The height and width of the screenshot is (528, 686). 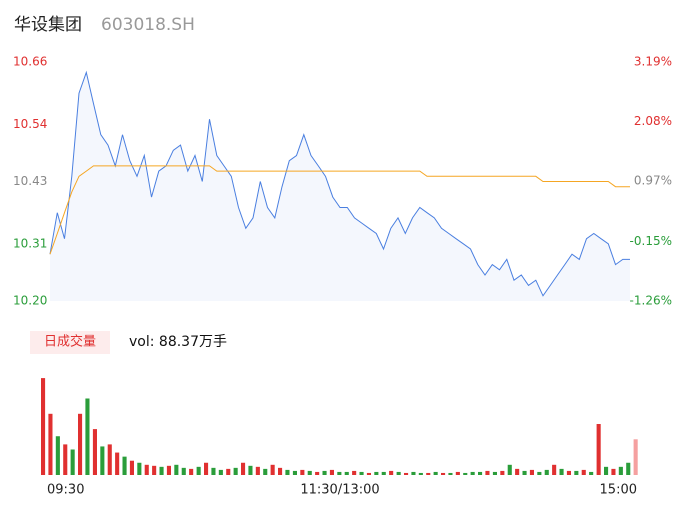 What do you see at coordinates (651, 301) in the screenshot?
I see `y2-tick-label: -1.26%` at bounding box center [651, 301].